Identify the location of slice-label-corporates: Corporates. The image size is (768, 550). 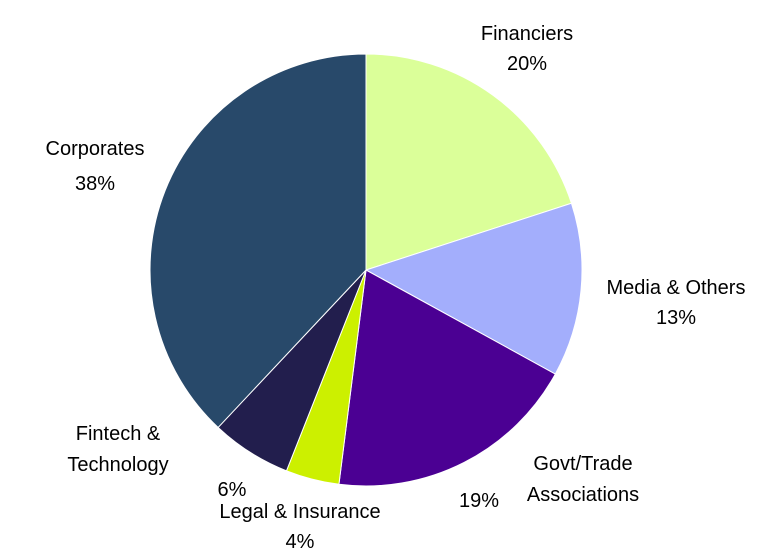
(95, 149).